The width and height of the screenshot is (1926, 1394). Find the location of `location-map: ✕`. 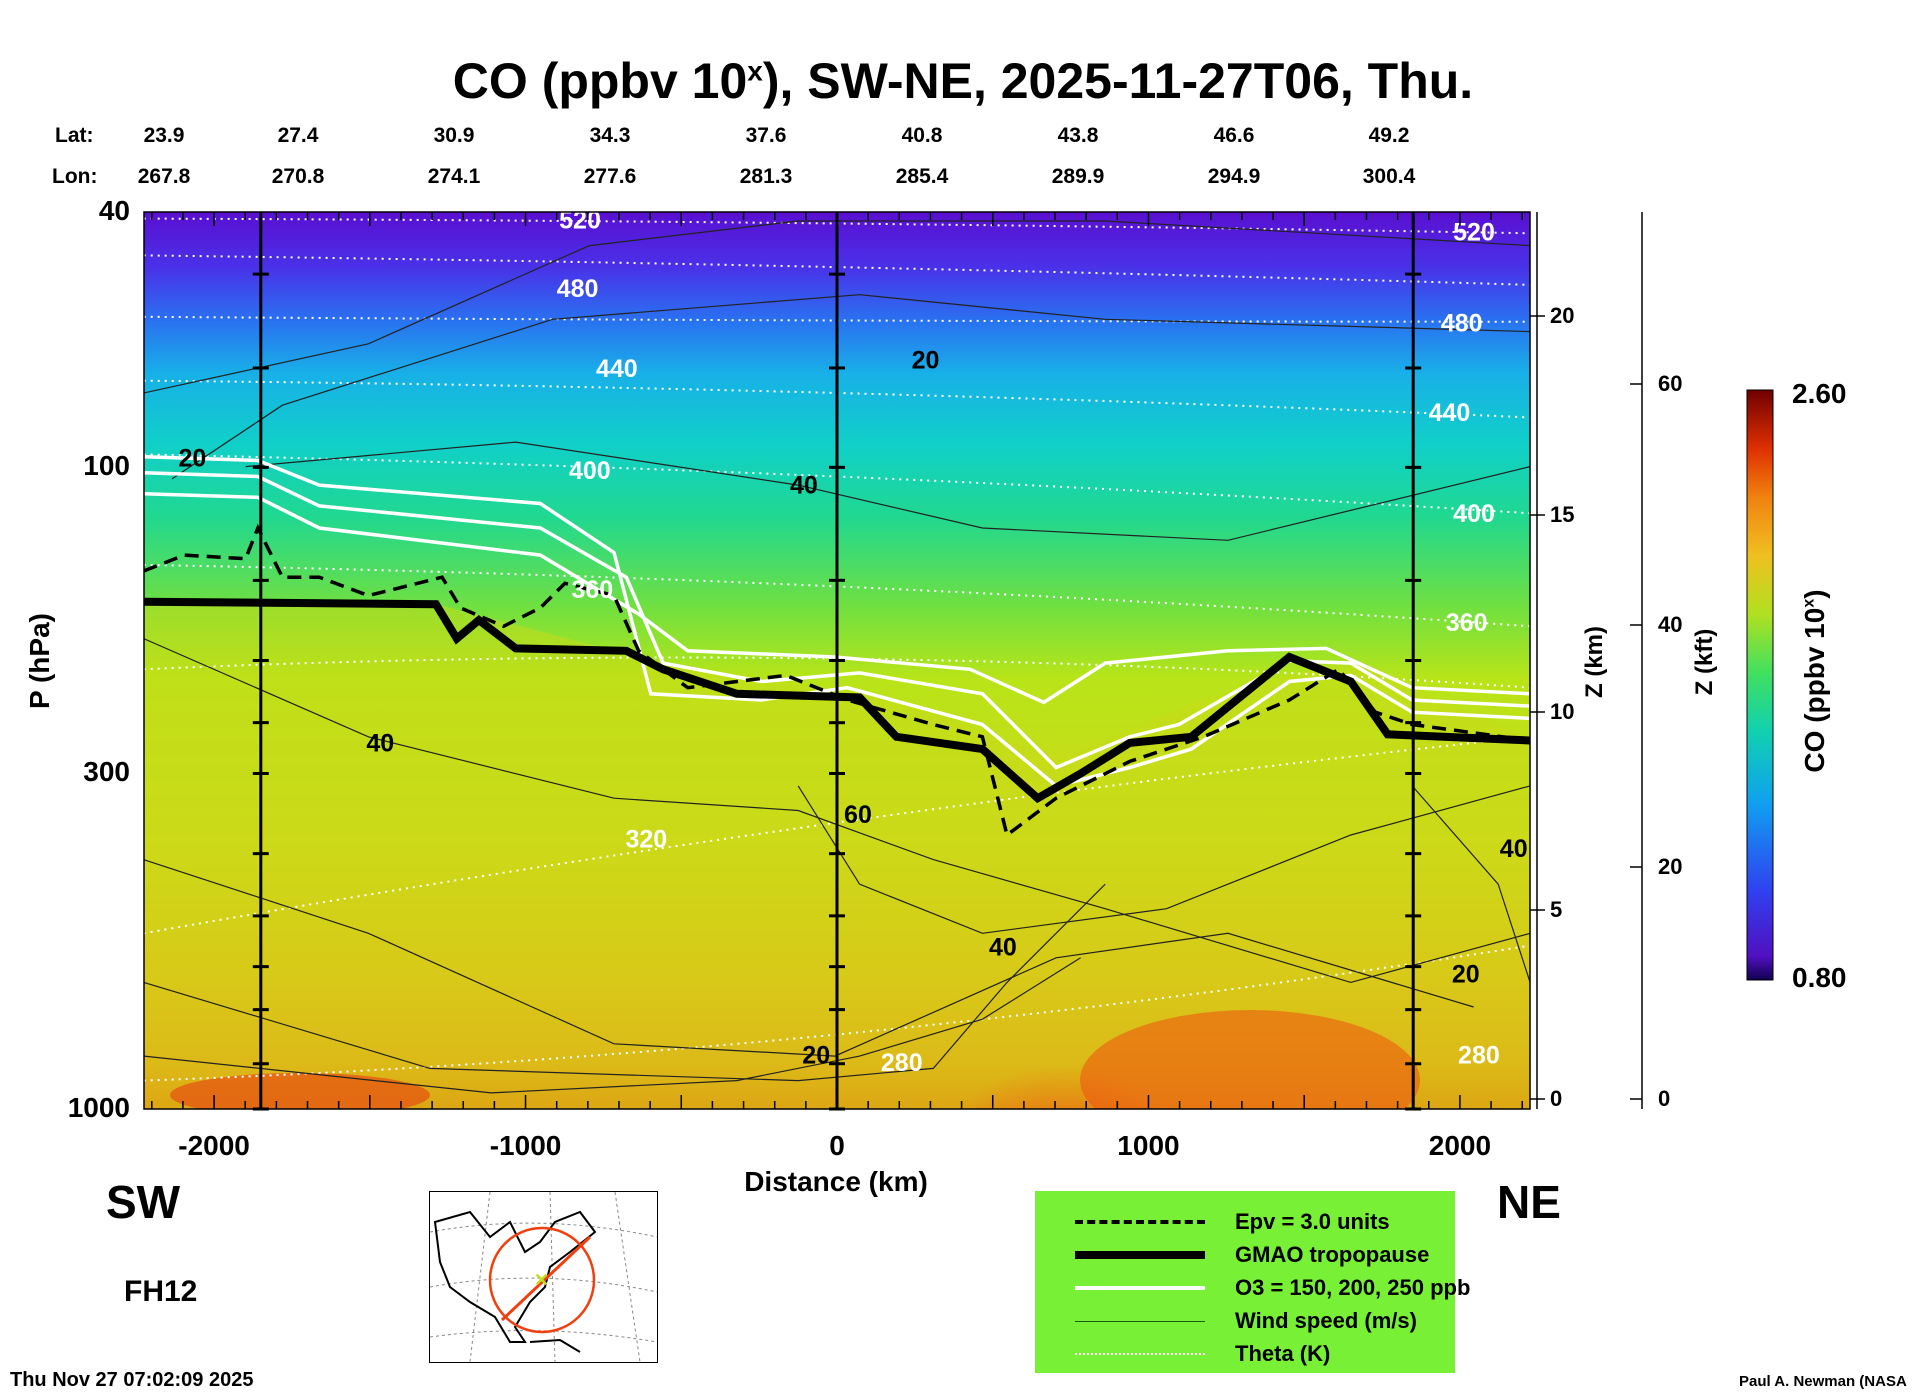

location-map: ✕ is located at coordinates (543, 1277).